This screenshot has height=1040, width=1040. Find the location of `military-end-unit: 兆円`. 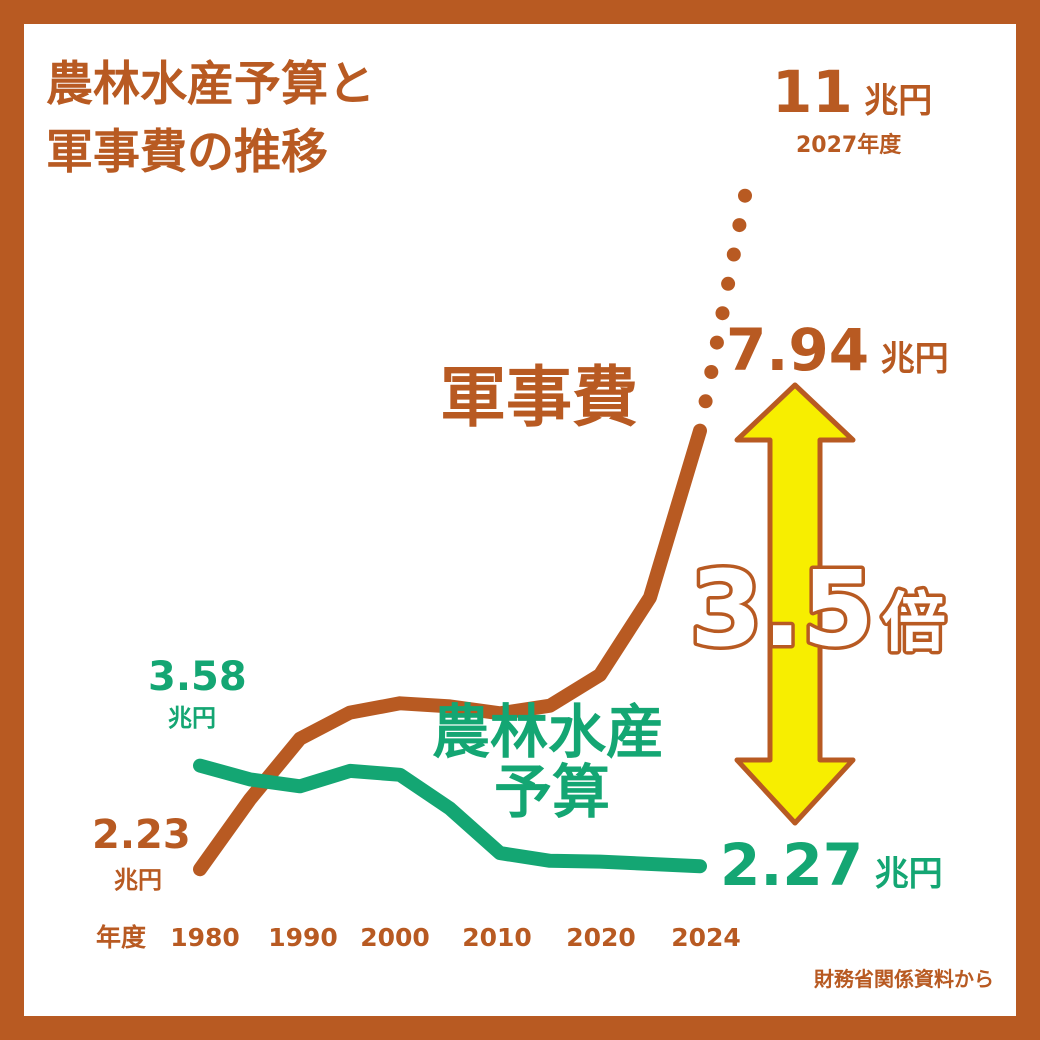

military-end-unit: 兆円 is located at coordinates (915, 359).